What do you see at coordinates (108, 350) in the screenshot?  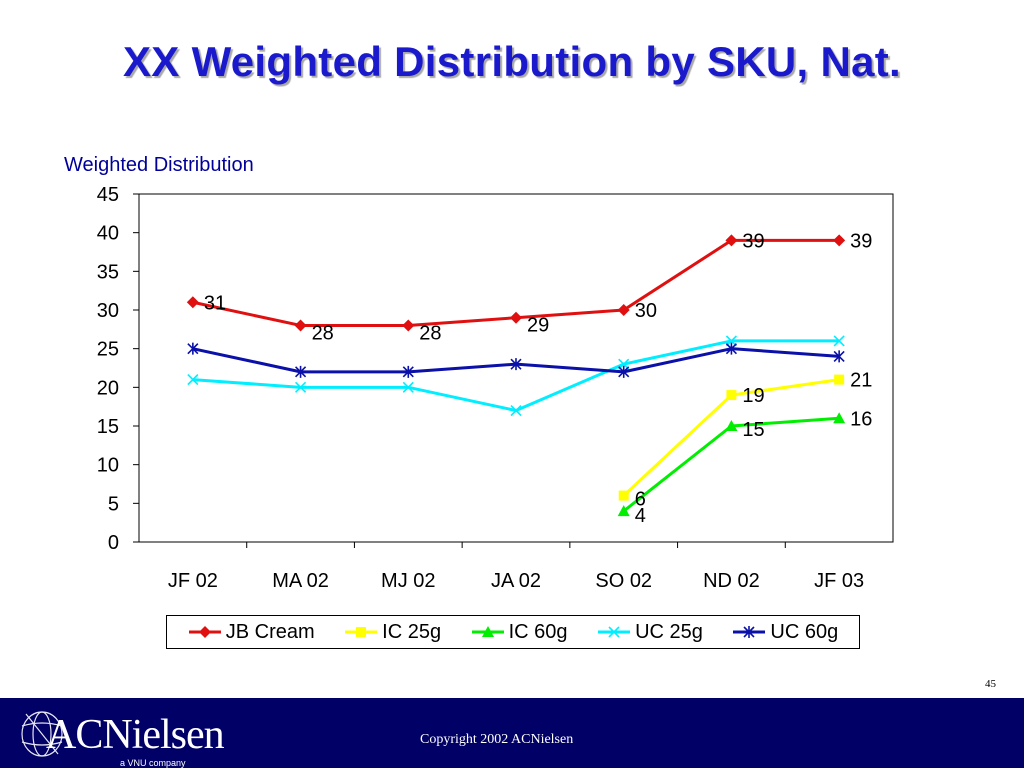 I see `y-tick-label: 25` at bounding box center [108, 350].